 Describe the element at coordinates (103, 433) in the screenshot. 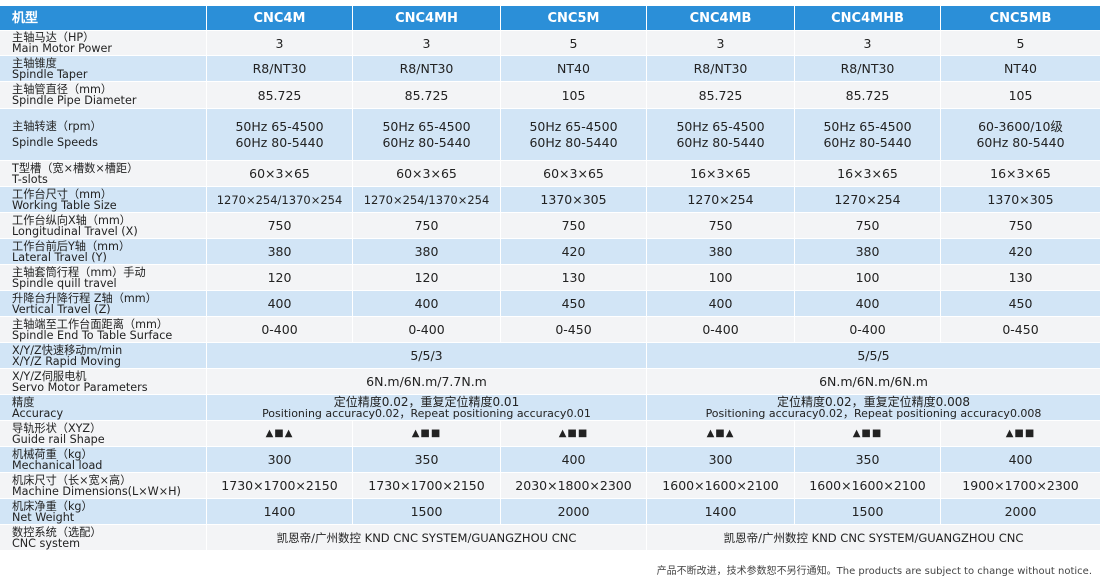

I see `row-label: 导轨形状（XYZ） Guide rail Shape` at that location.